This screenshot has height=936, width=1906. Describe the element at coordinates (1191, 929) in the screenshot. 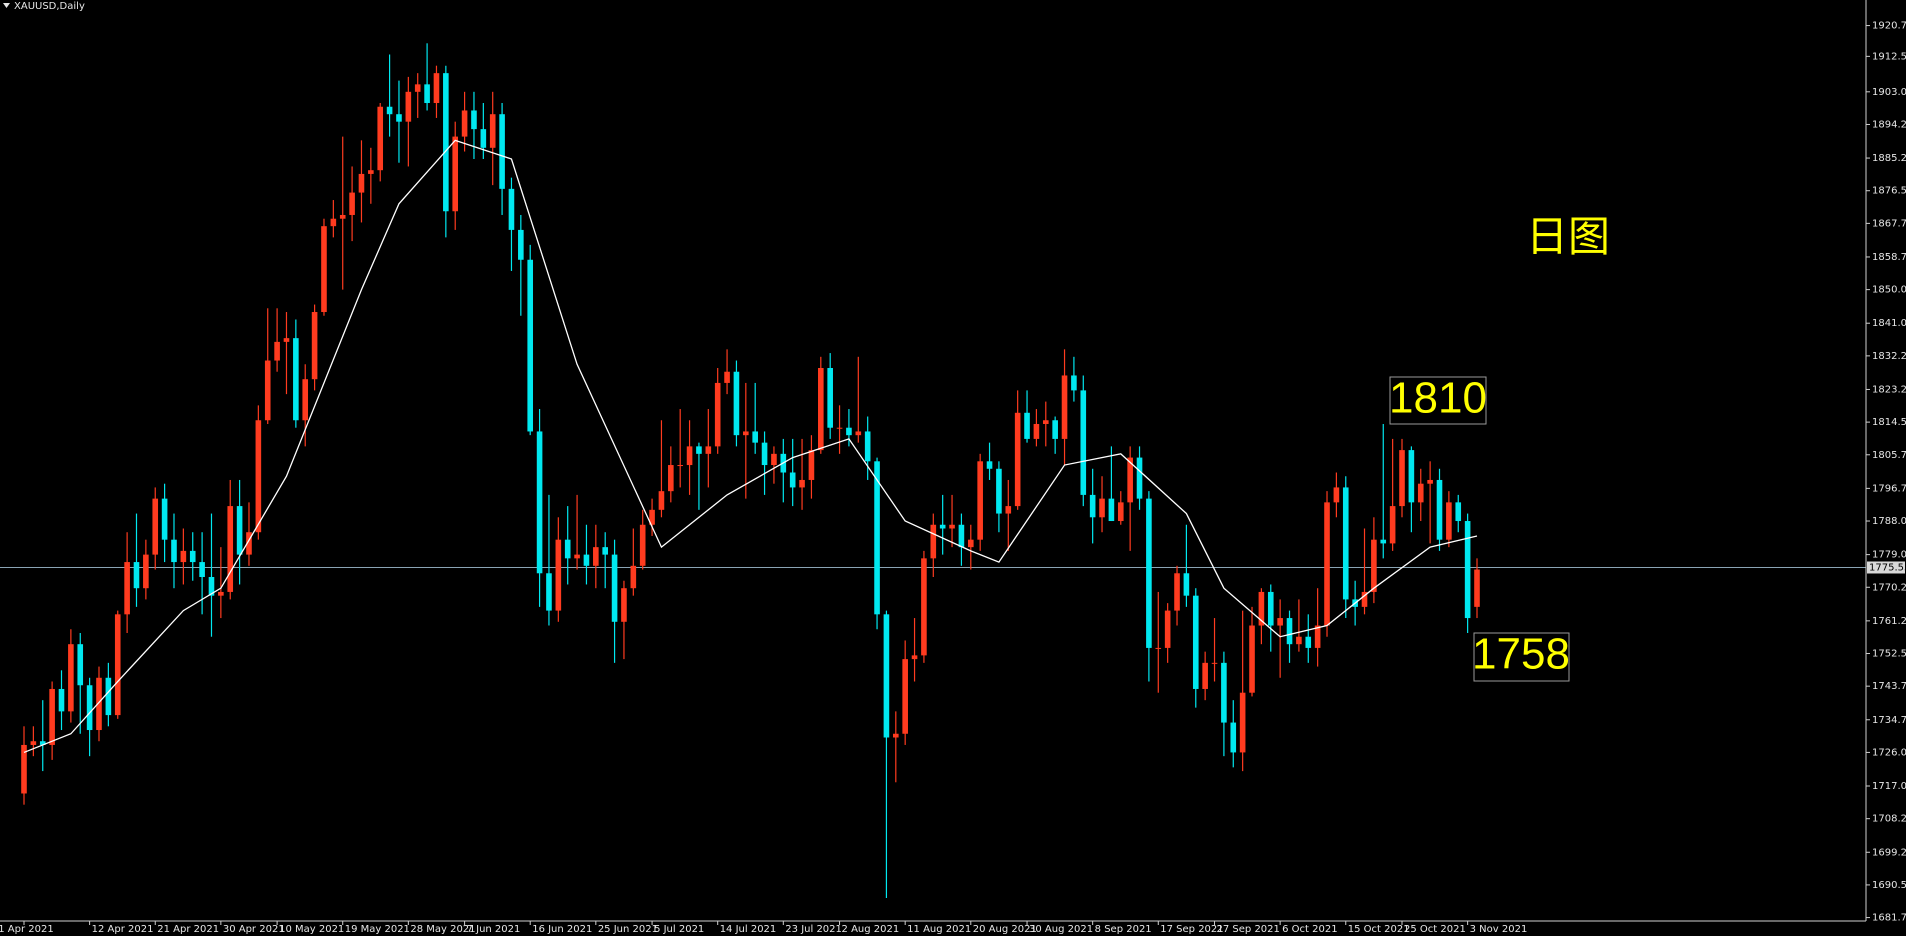

I see `x-tick-label: 17 Sep 2021` at that location.